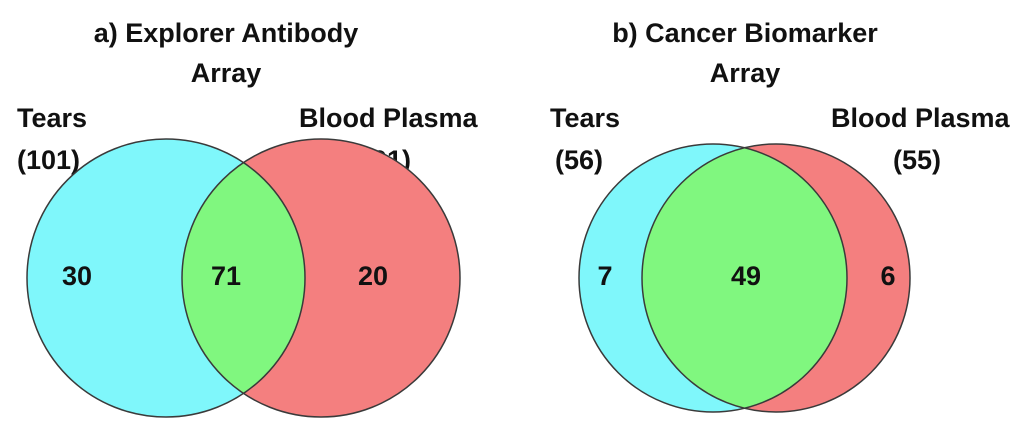 The height and width of the screenshot is (443, 1031). Describe the element at coordinates (48, 160) in the screenshot. I see `diagram-a-tears-count: (101)` at that location.